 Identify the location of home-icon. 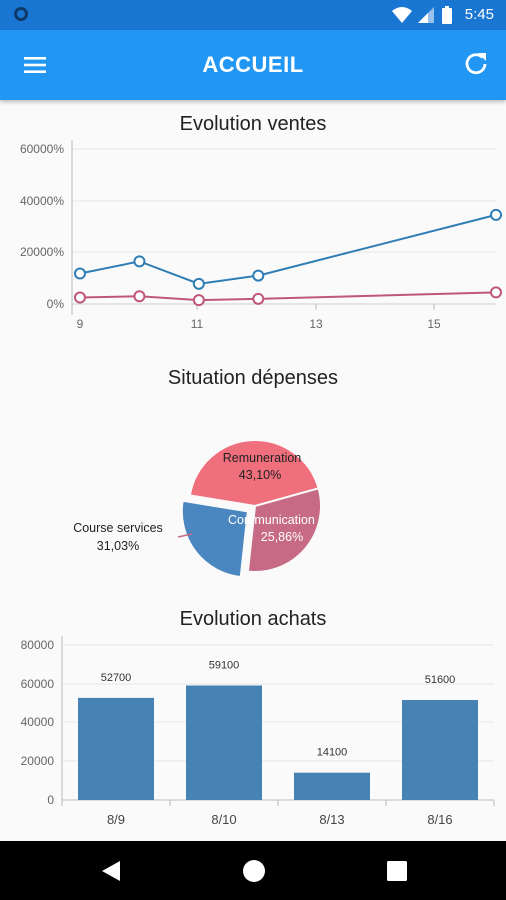
(254, 871).